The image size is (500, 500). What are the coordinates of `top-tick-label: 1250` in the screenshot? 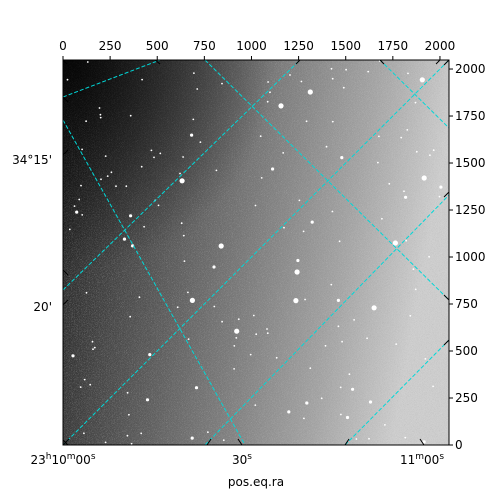 It's located at (298, 46).